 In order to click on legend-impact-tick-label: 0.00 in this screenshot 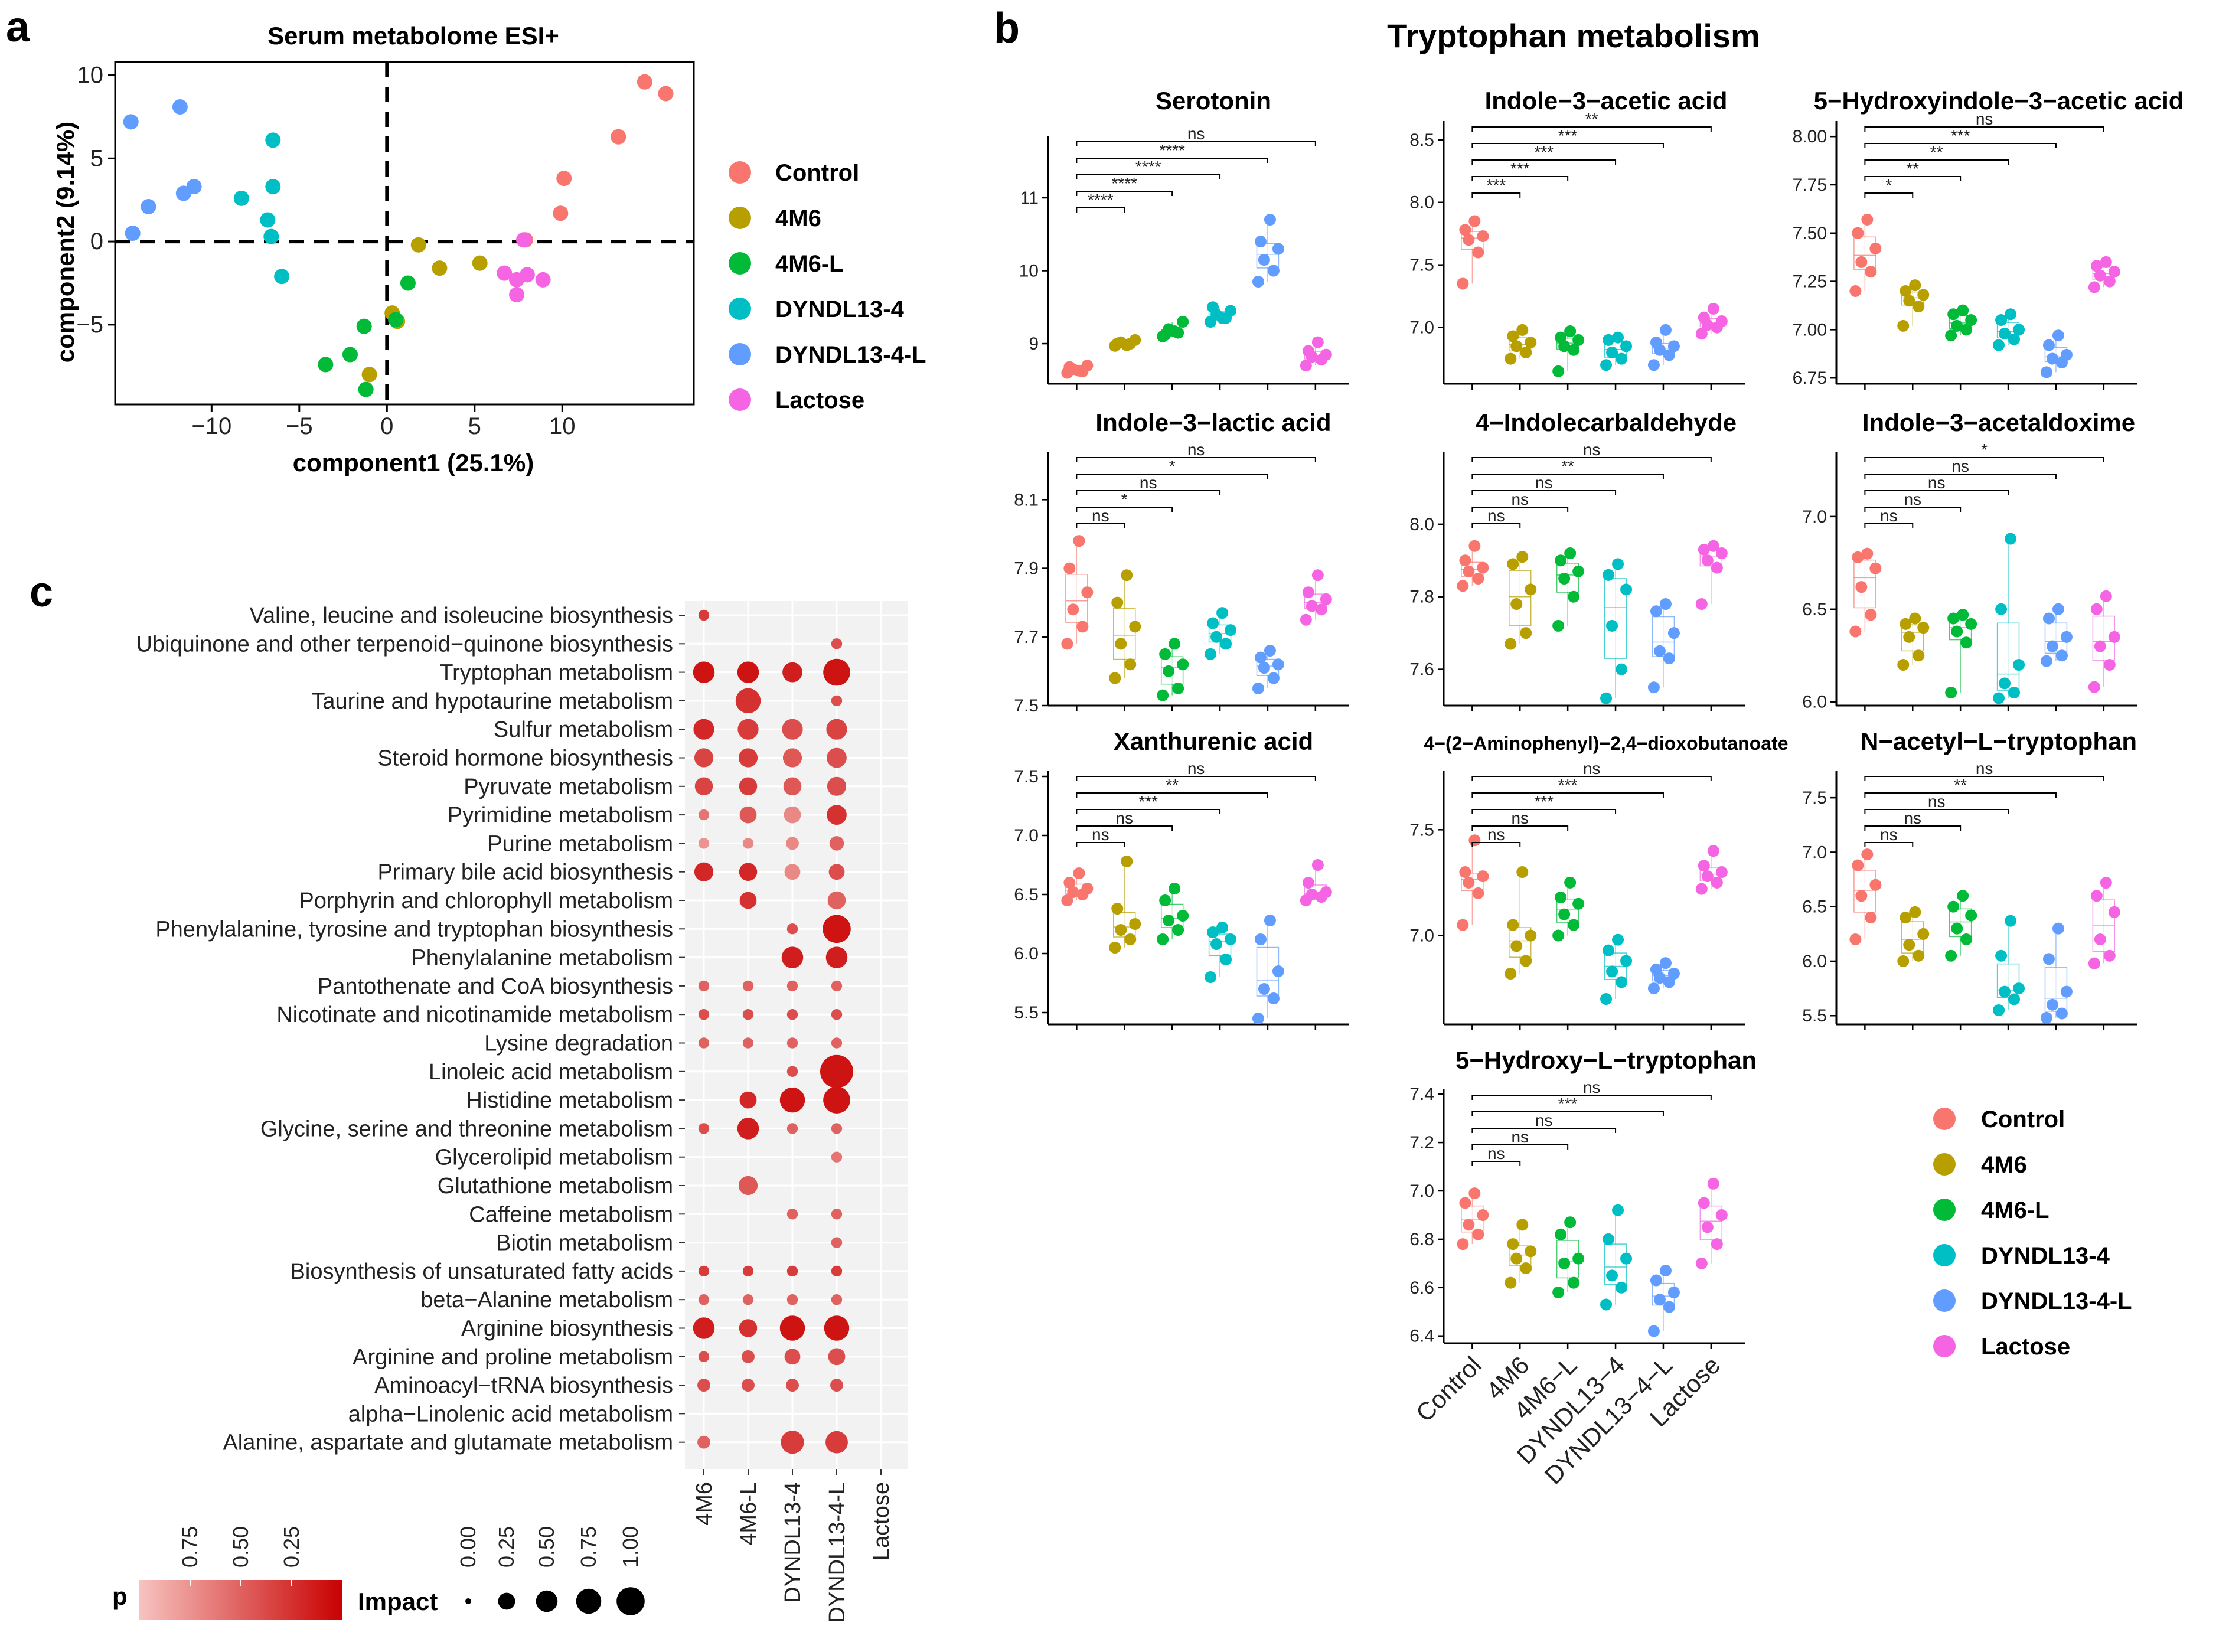, I will do `click(468, 1547)`.